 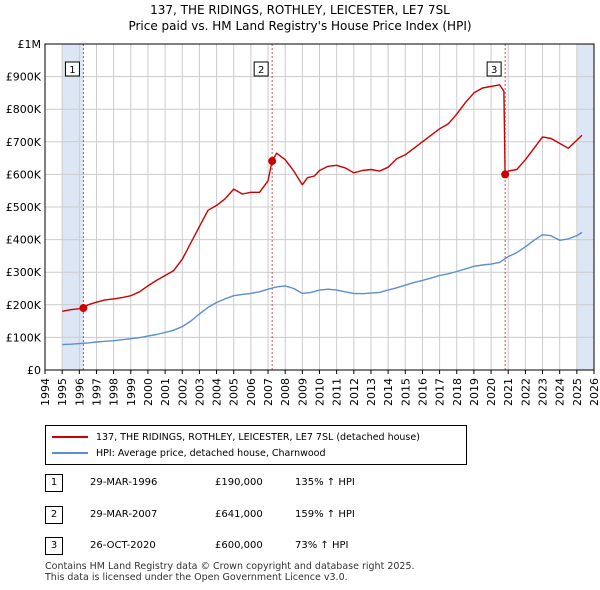 I want to click on x-tick-label: 2002, so click(x=182, y=392).